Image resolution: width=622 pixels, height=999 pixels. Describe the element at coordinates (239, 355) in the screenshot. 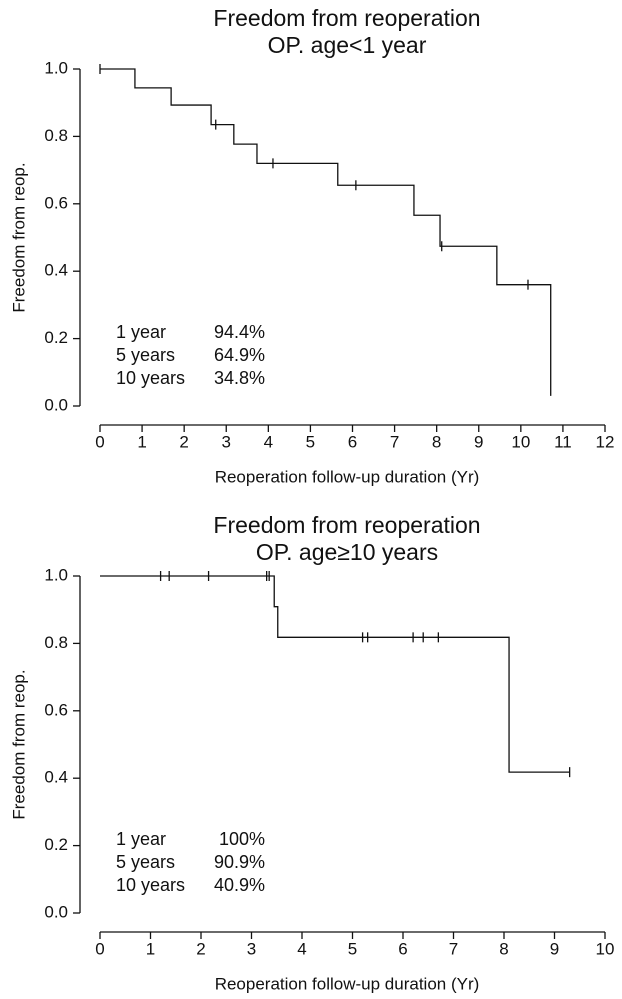

I see `annotation-value: 64.9%` at that location.